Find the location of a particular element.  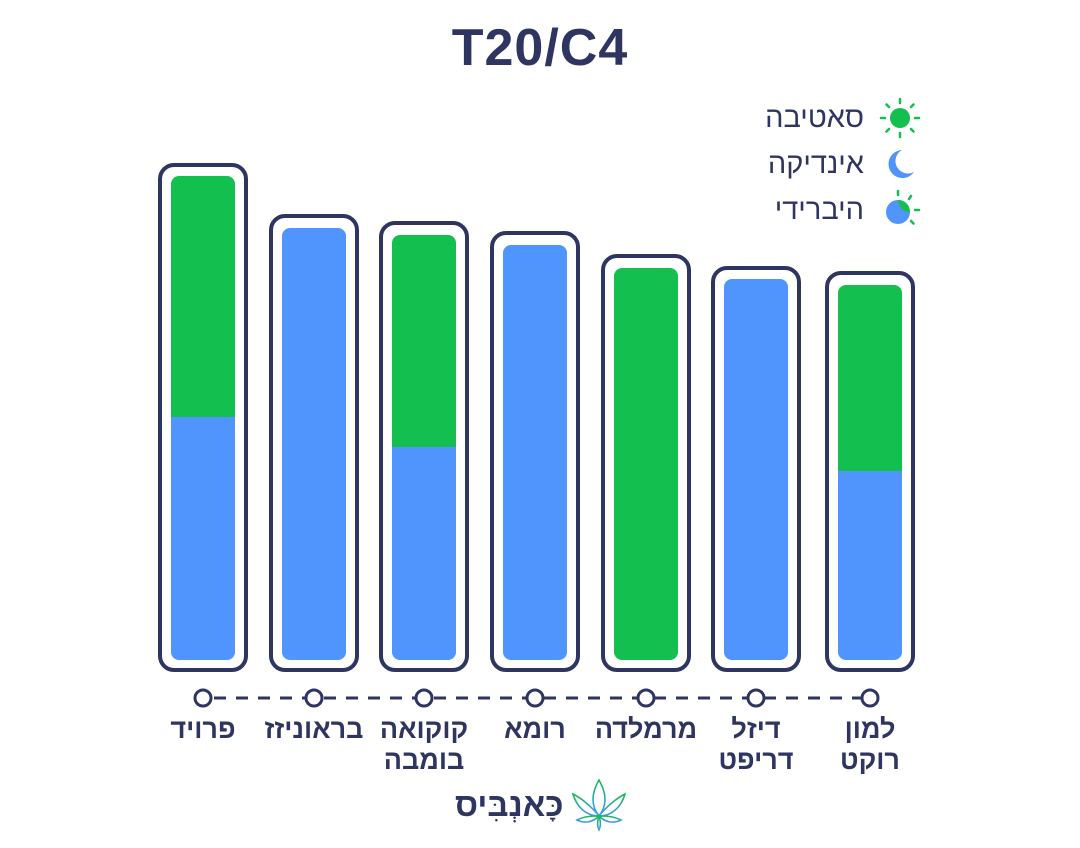

category-label: קוקואה בומבה is located at coordinates (424, 745).